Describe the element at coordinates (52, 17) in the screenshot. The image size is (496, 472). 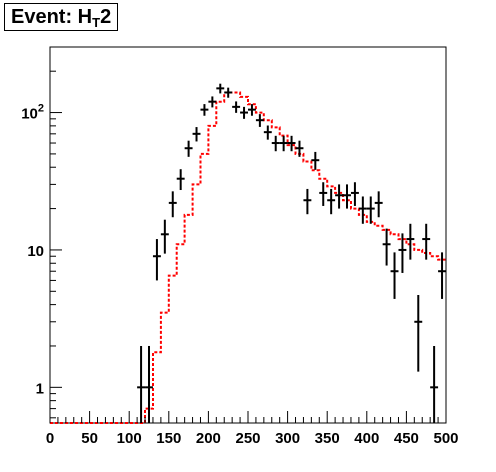
I see `chart-title-main: Event: H` at that location.